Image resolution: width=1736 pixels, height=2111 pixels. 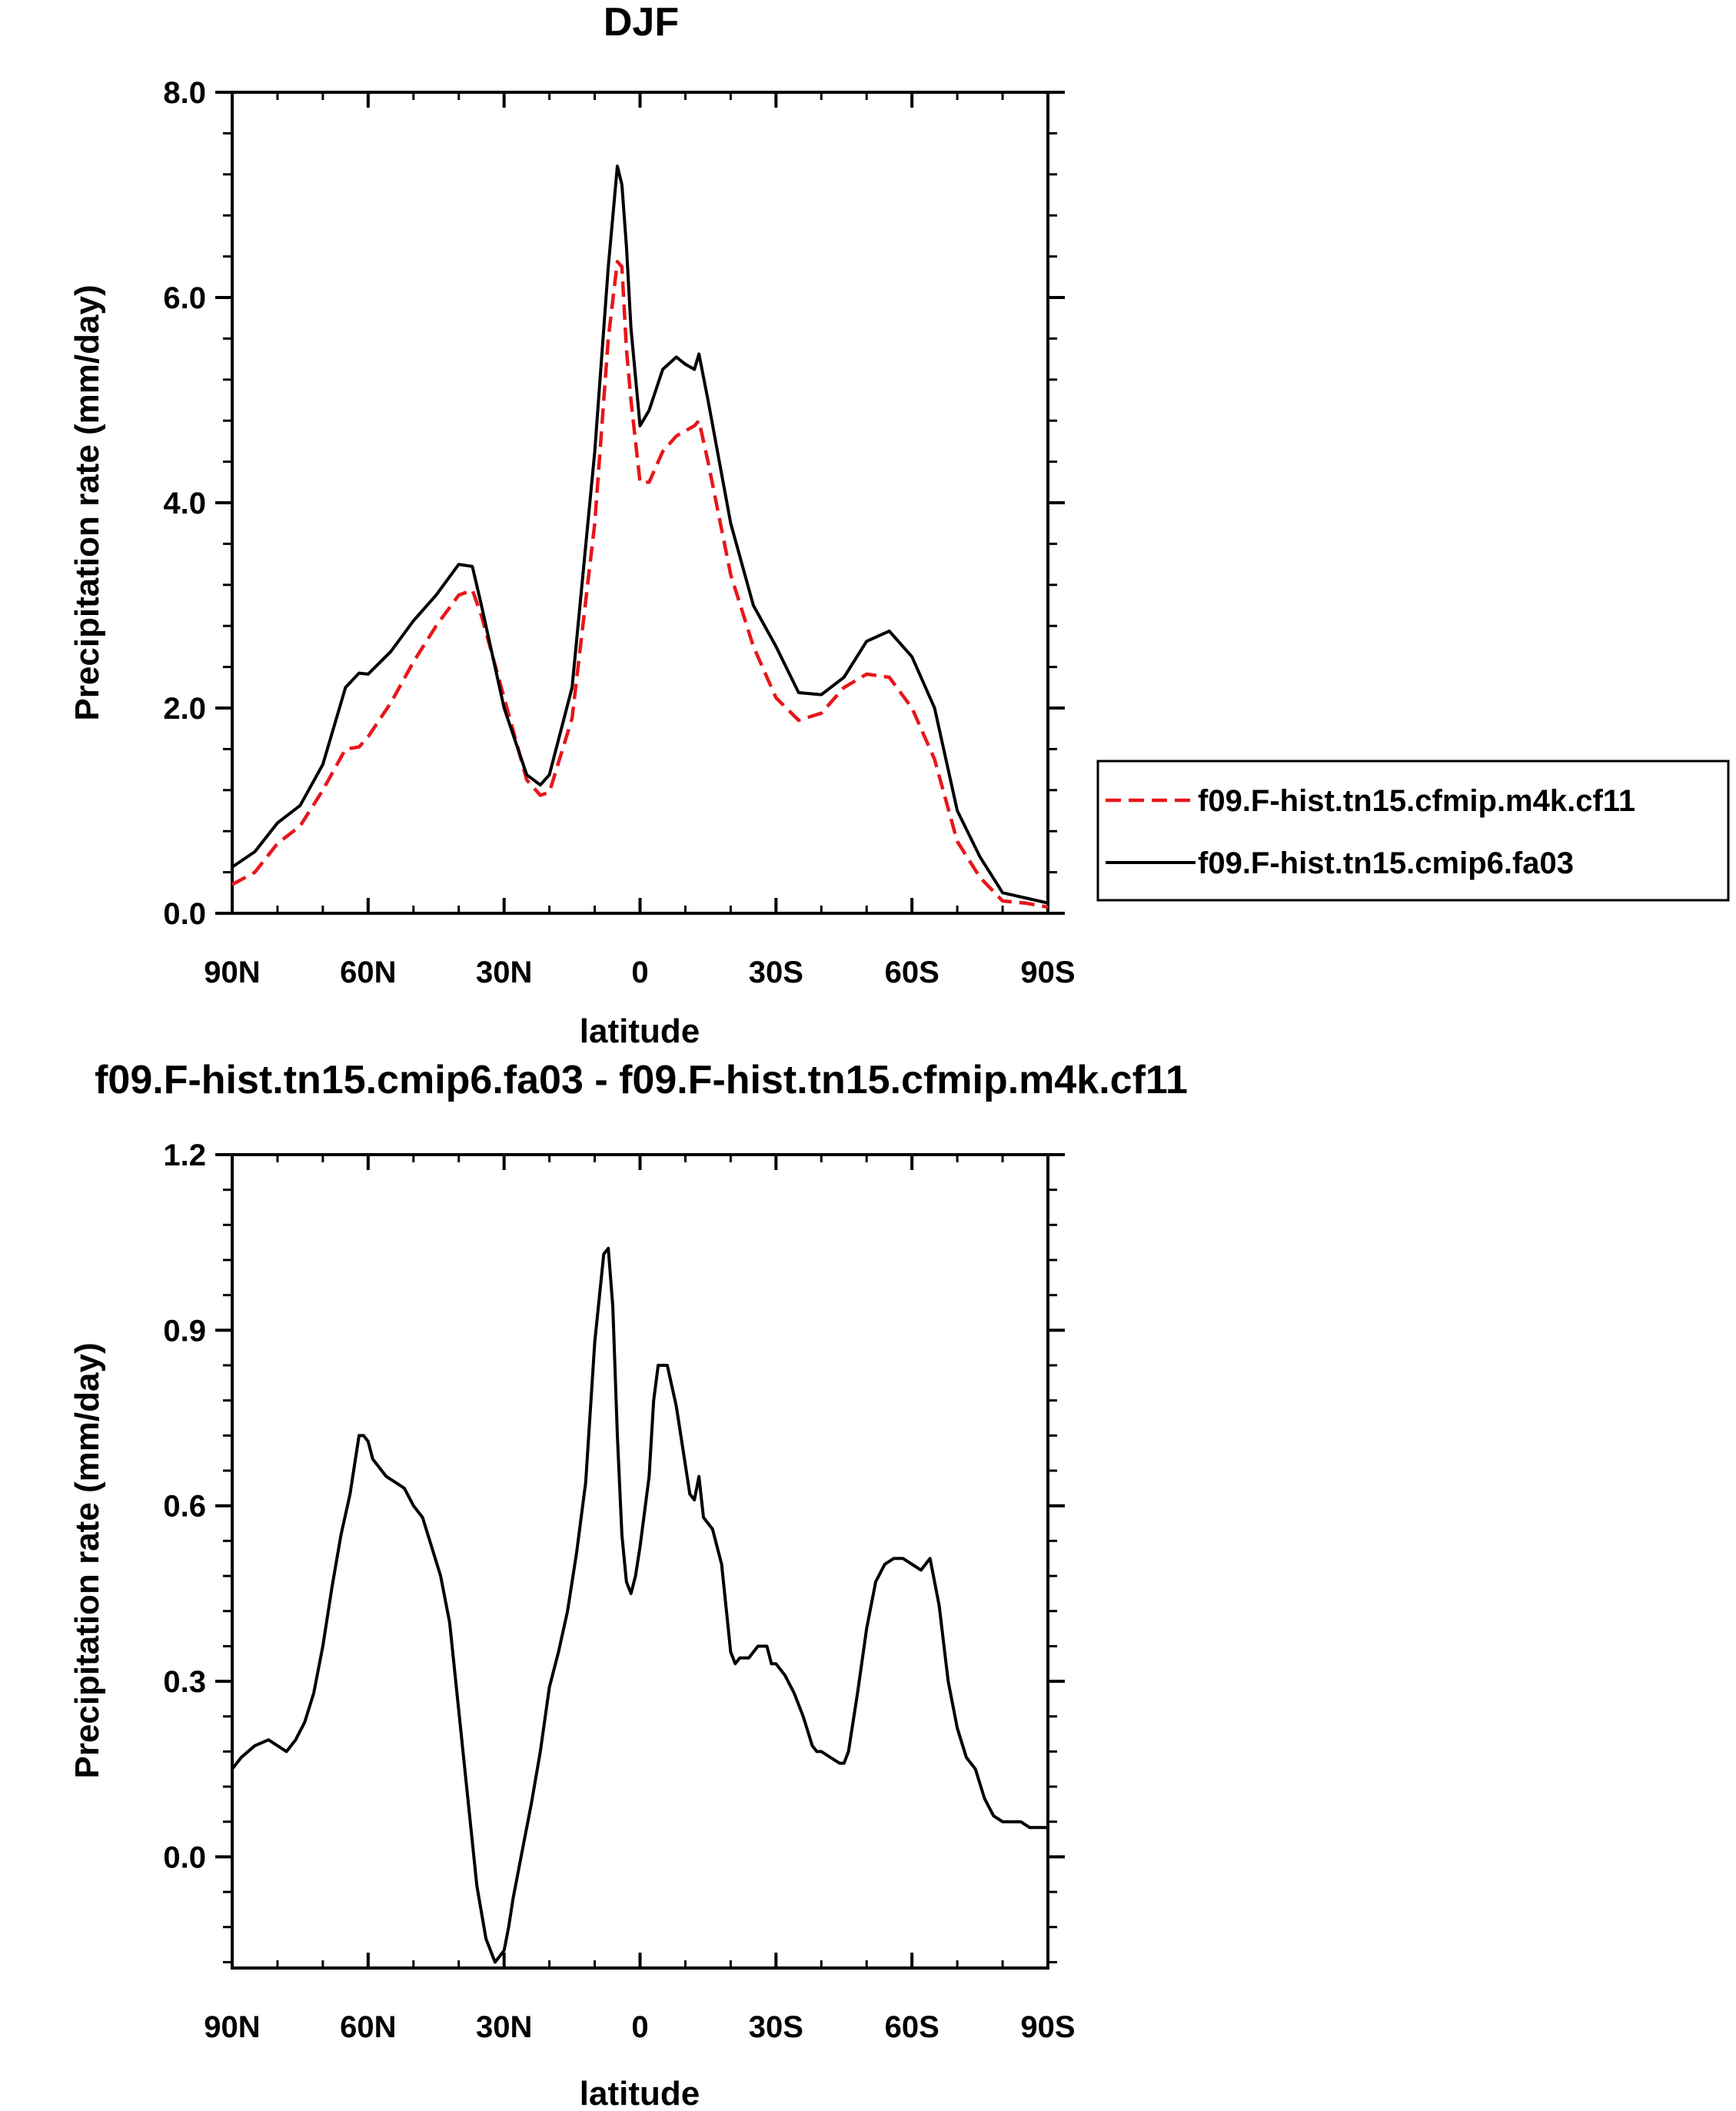 I want to click on y-tick-label: 0.3, so click(x=184, y=1682).